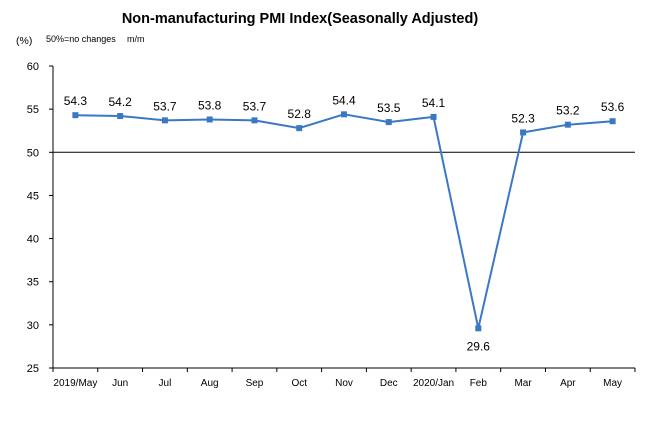 This screenshot has width=658, height=427. What do you see at coordinates (40, 218) in the screenshot?
I see `y-axis: 60 55 50 45 40 35 30 25` at bounding box center [40, 218].